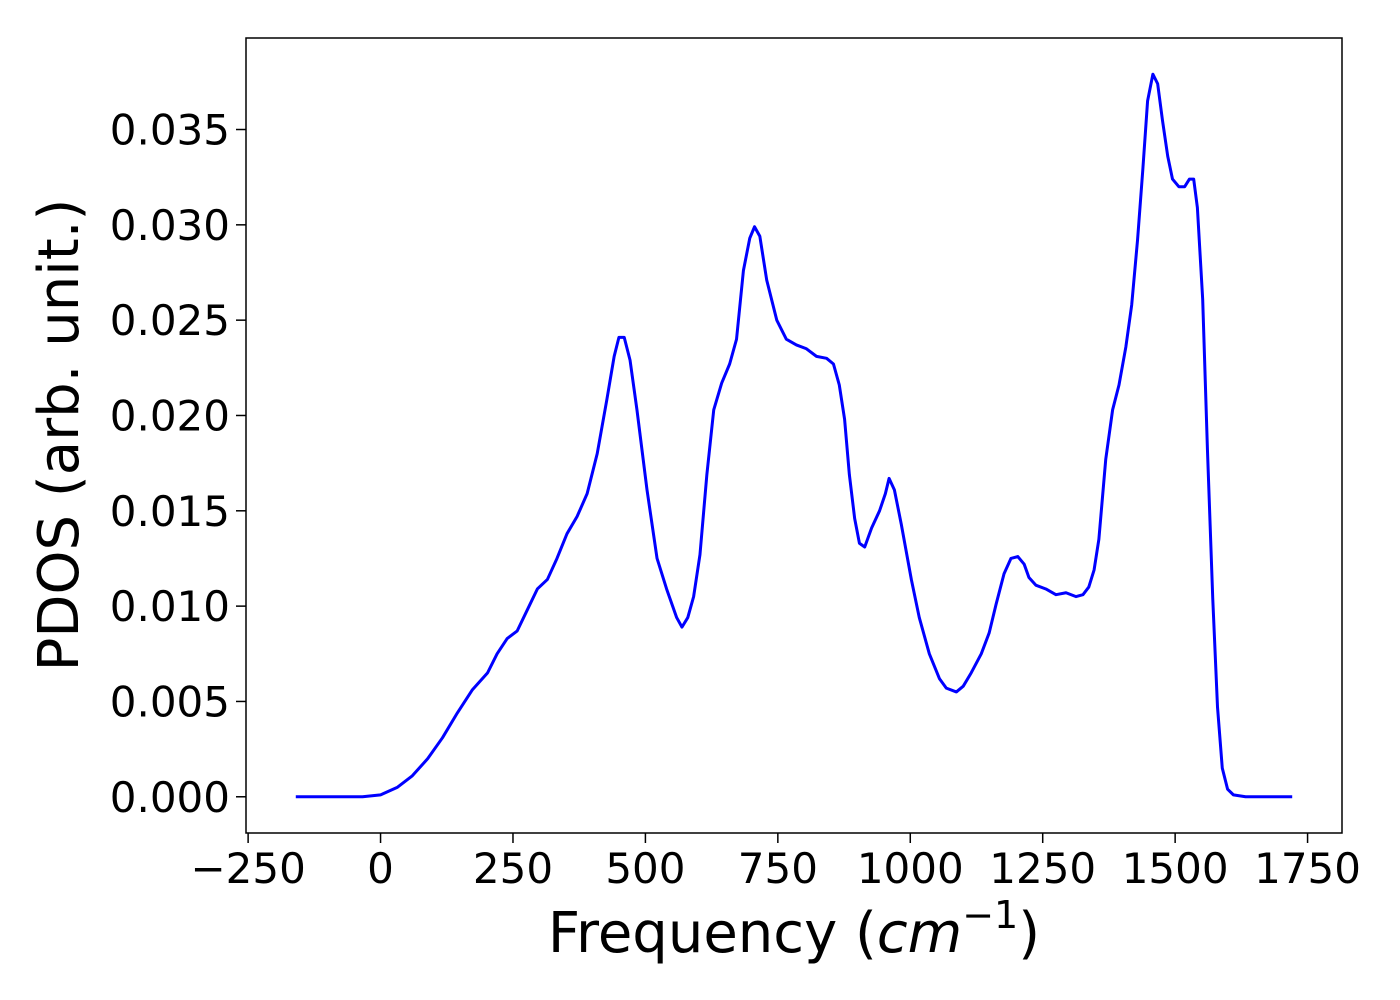 The image size is (1400, 1000). I want to click on y-tick-label: 0.000, so click(170, 797).